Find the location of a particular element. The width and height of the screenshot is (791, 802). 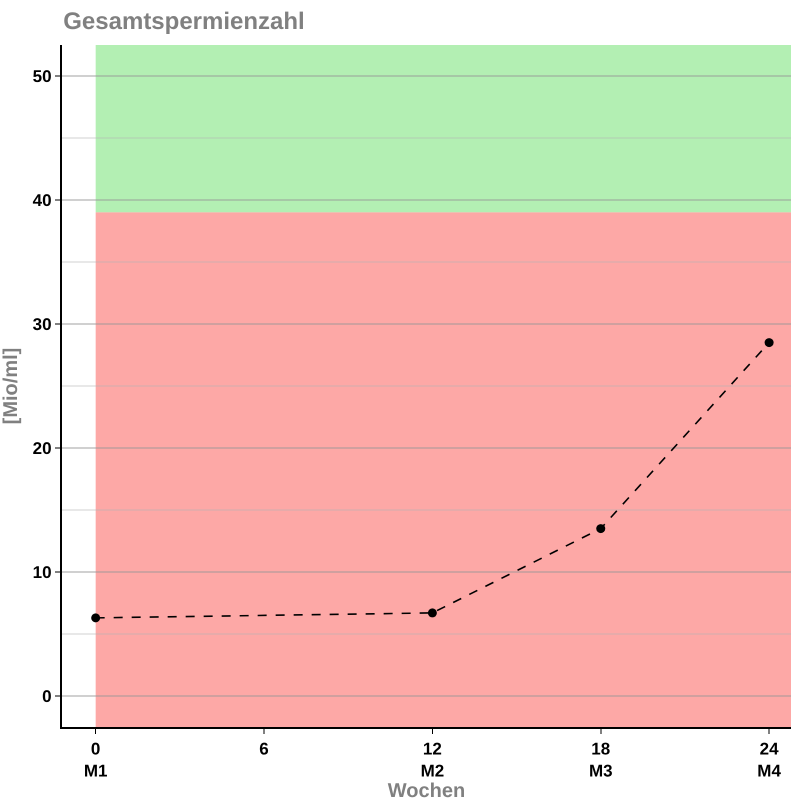

x-axis-title: Wochen is located at coordinates (427, 791).